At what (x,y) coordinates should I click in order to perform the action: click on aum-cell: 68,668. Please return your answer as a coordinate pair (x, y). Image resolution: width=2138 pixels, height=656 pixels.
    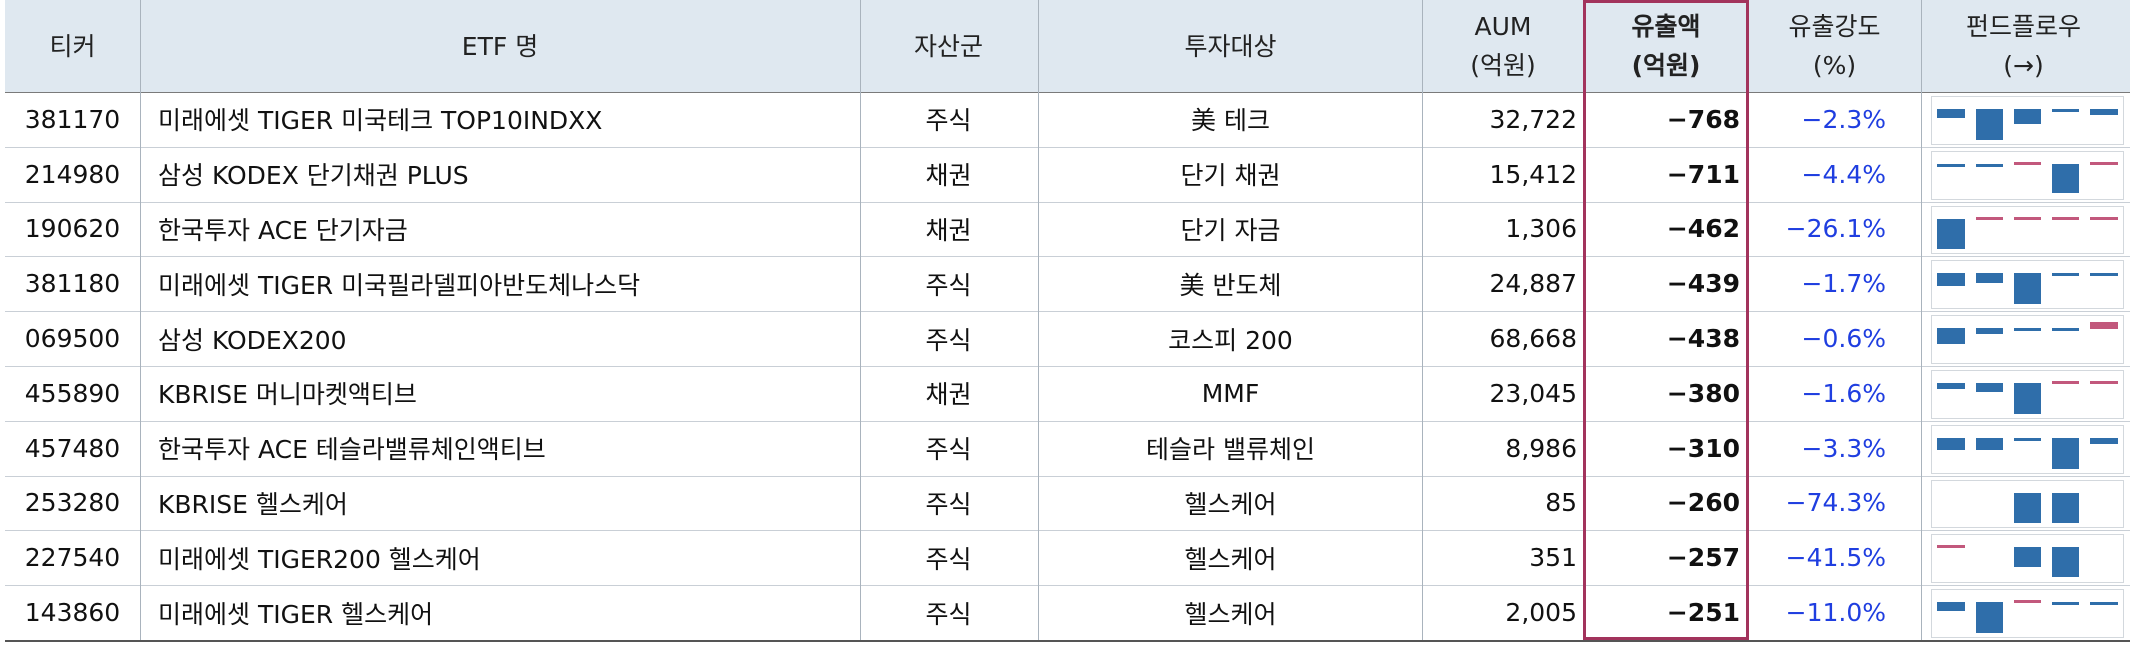
    Looking at the image, I should click on (1533, 339).